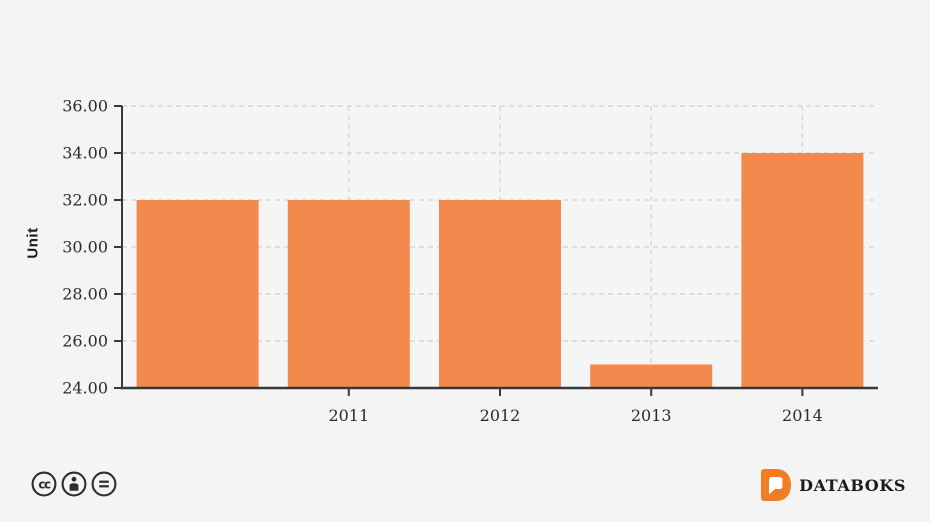 The image size is (930, 522). What do you see at coordinates (104, 484) in the screenshot?
I see `cc-nd-icon` at bounding box center [104, 484].